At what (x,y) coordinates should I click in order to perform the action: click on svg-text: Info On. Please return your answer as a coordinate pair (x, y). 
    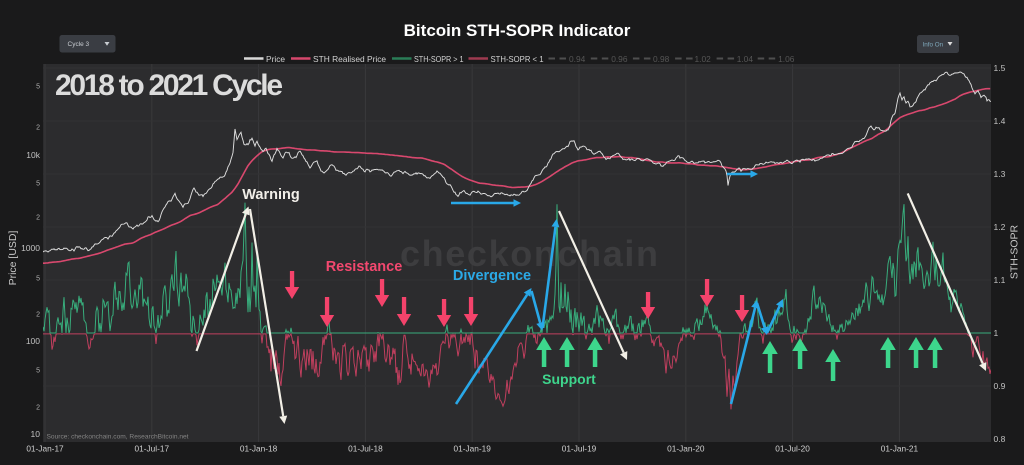
    Looking at the image, I should click on (933, 44).